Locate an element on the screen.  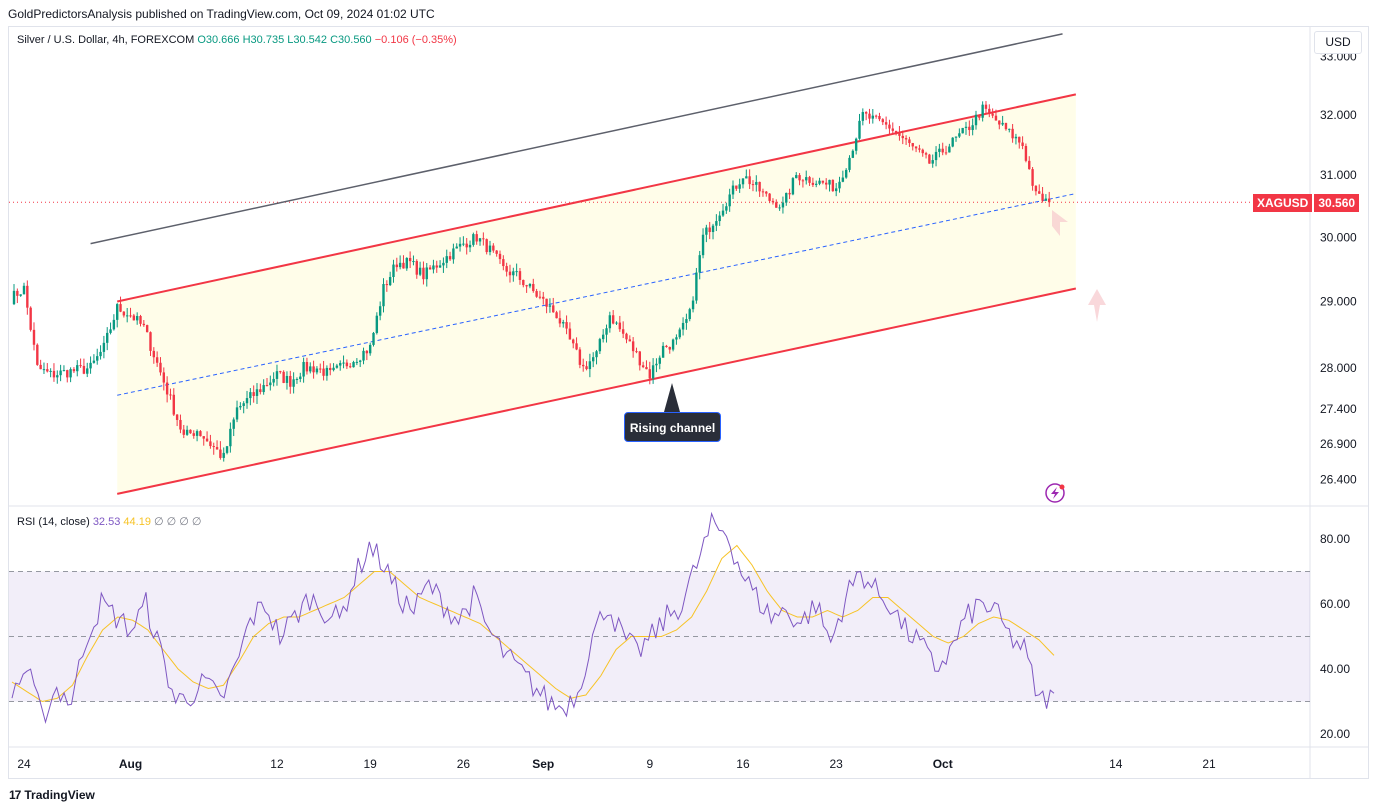
high-value: H30.735 is located at coordinates (263, 40).